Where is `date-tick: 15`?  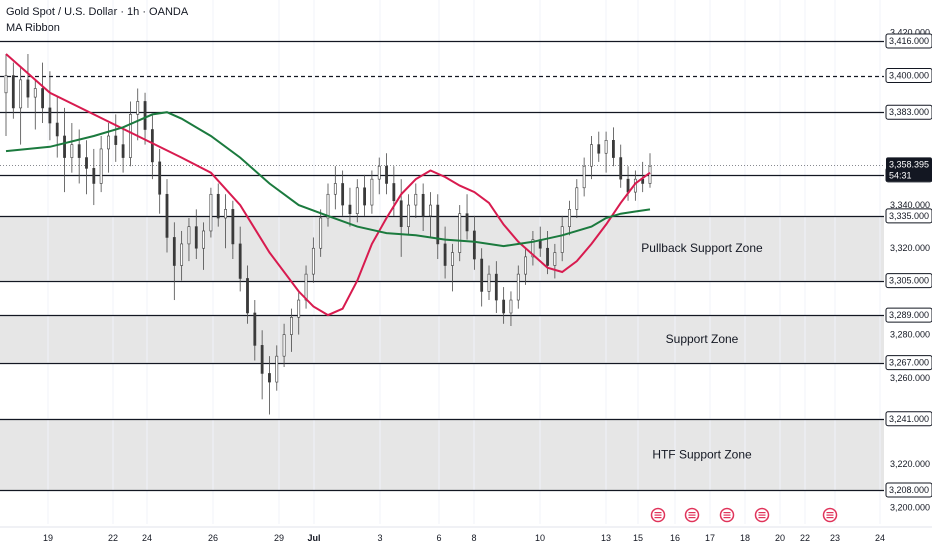
date-tick: 15 is located at coordinates (638, 538).